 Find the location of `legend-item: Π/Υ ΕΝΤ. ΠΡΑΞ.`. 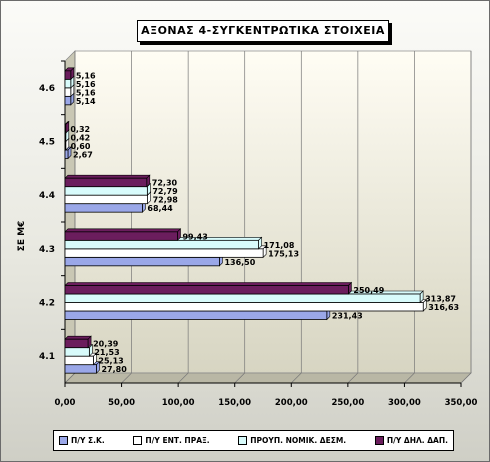

legend-item: Π/Υ ΕΝΤ. ΠΡΑΞ. is located at coordinates (171, 440).